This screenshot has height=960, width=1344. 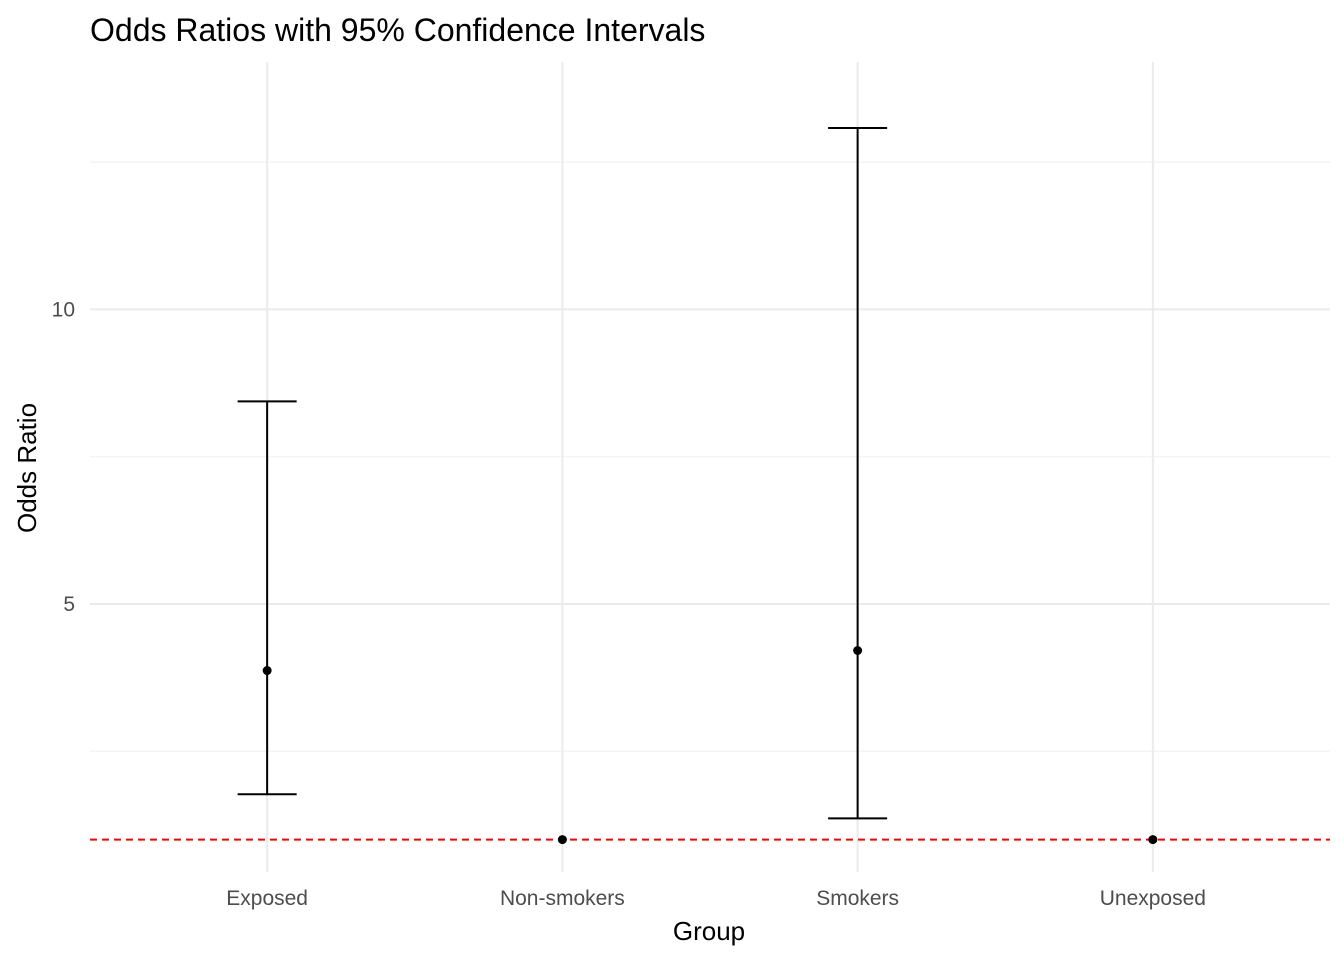 I want to click on x-tick-label: Non-smokers, so click(x=562, y=898).